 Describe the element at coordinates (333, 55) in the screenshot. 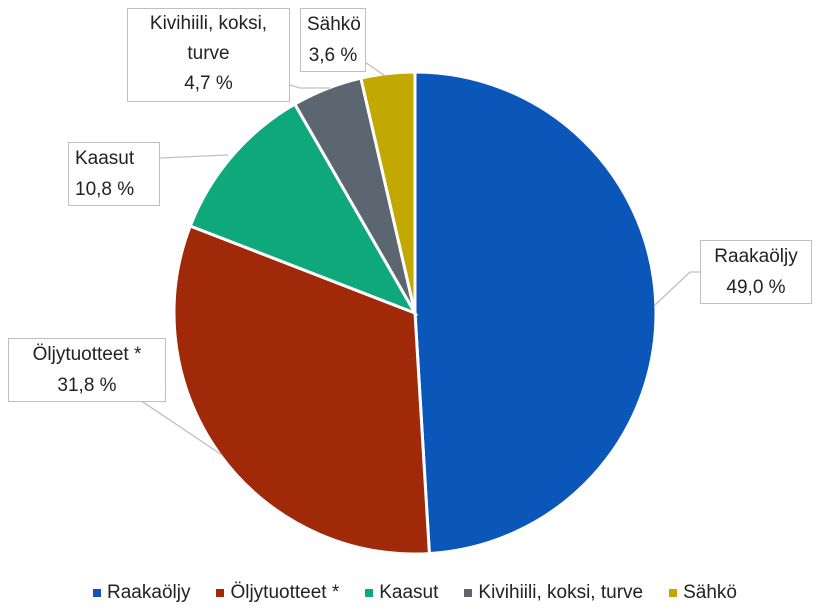

I see `label-value: 3,6 %` at that location.